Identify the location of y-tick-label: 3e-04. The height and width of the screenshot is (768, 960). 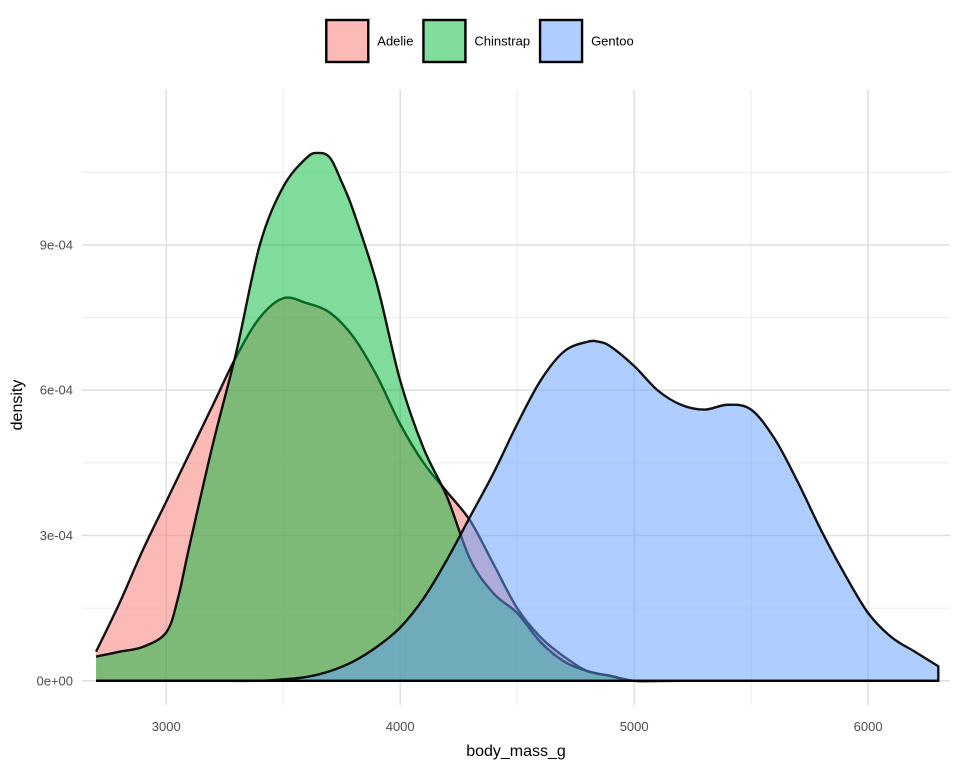
(56, 535).